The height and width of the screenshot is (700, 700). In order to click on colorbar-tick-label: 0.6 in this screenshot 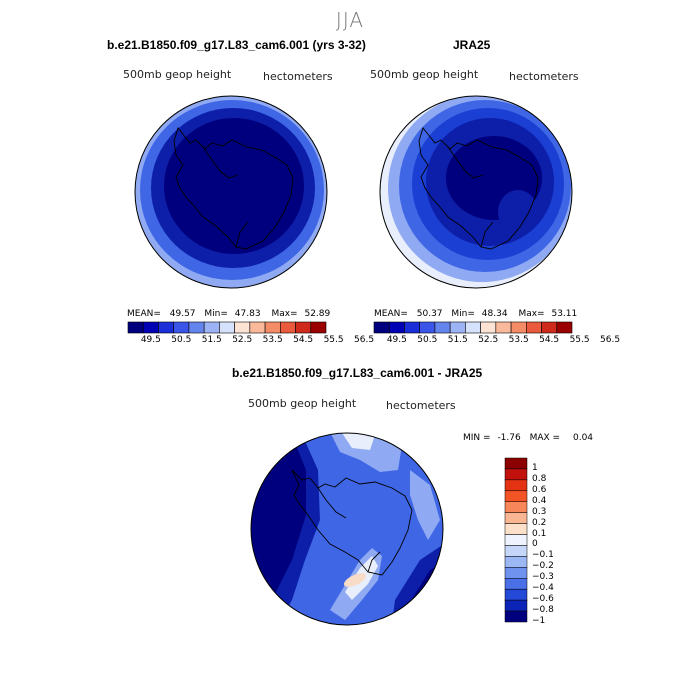, I will do `click(539, 489)`.